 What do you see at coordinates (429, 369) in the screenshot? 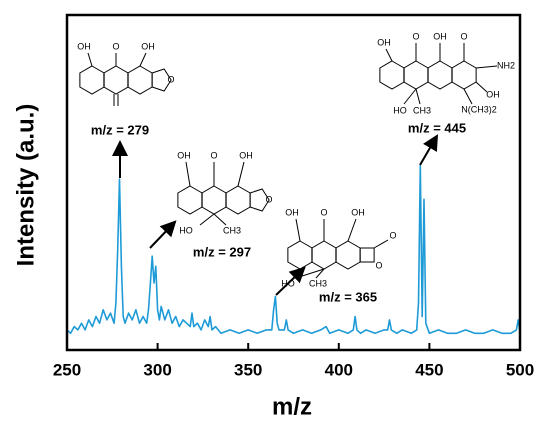
I see `x-tick-label: 450` at bounding box center [429, 369].